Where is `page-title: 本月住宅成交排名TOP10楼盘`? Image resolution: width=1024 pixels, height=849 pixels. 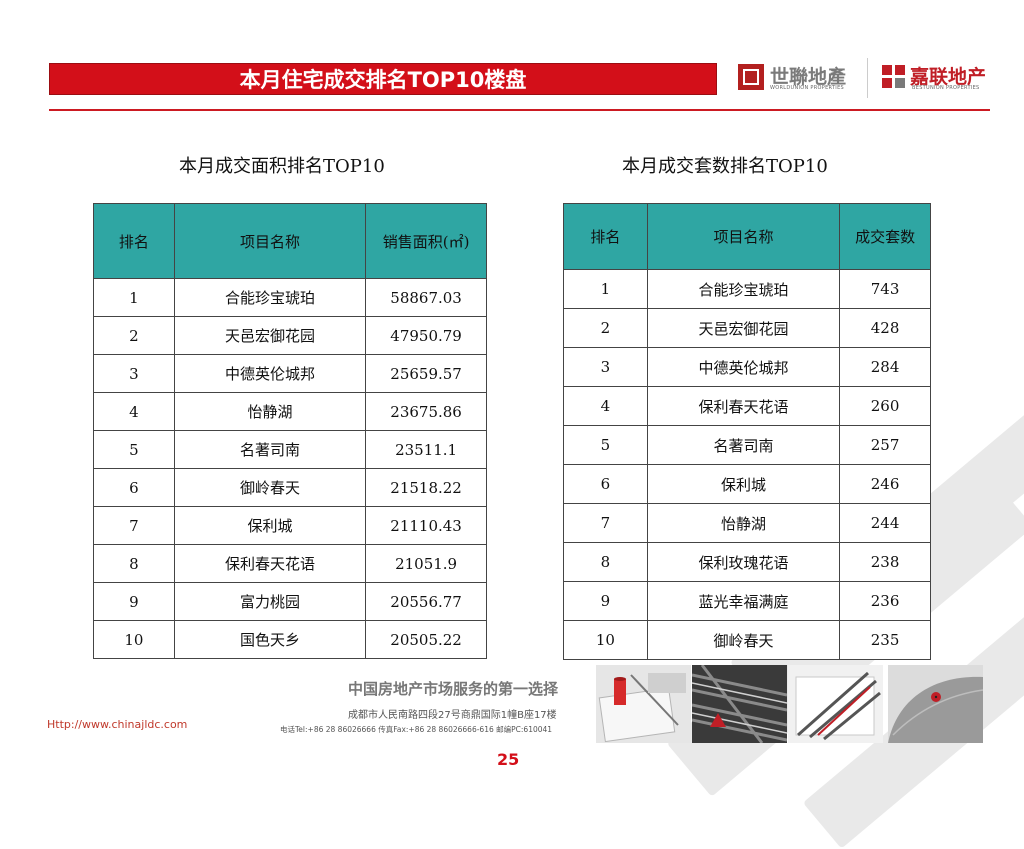
page-title: 本月住宅成交排名TOP10楼盘 is located at coordinates (383, 80).